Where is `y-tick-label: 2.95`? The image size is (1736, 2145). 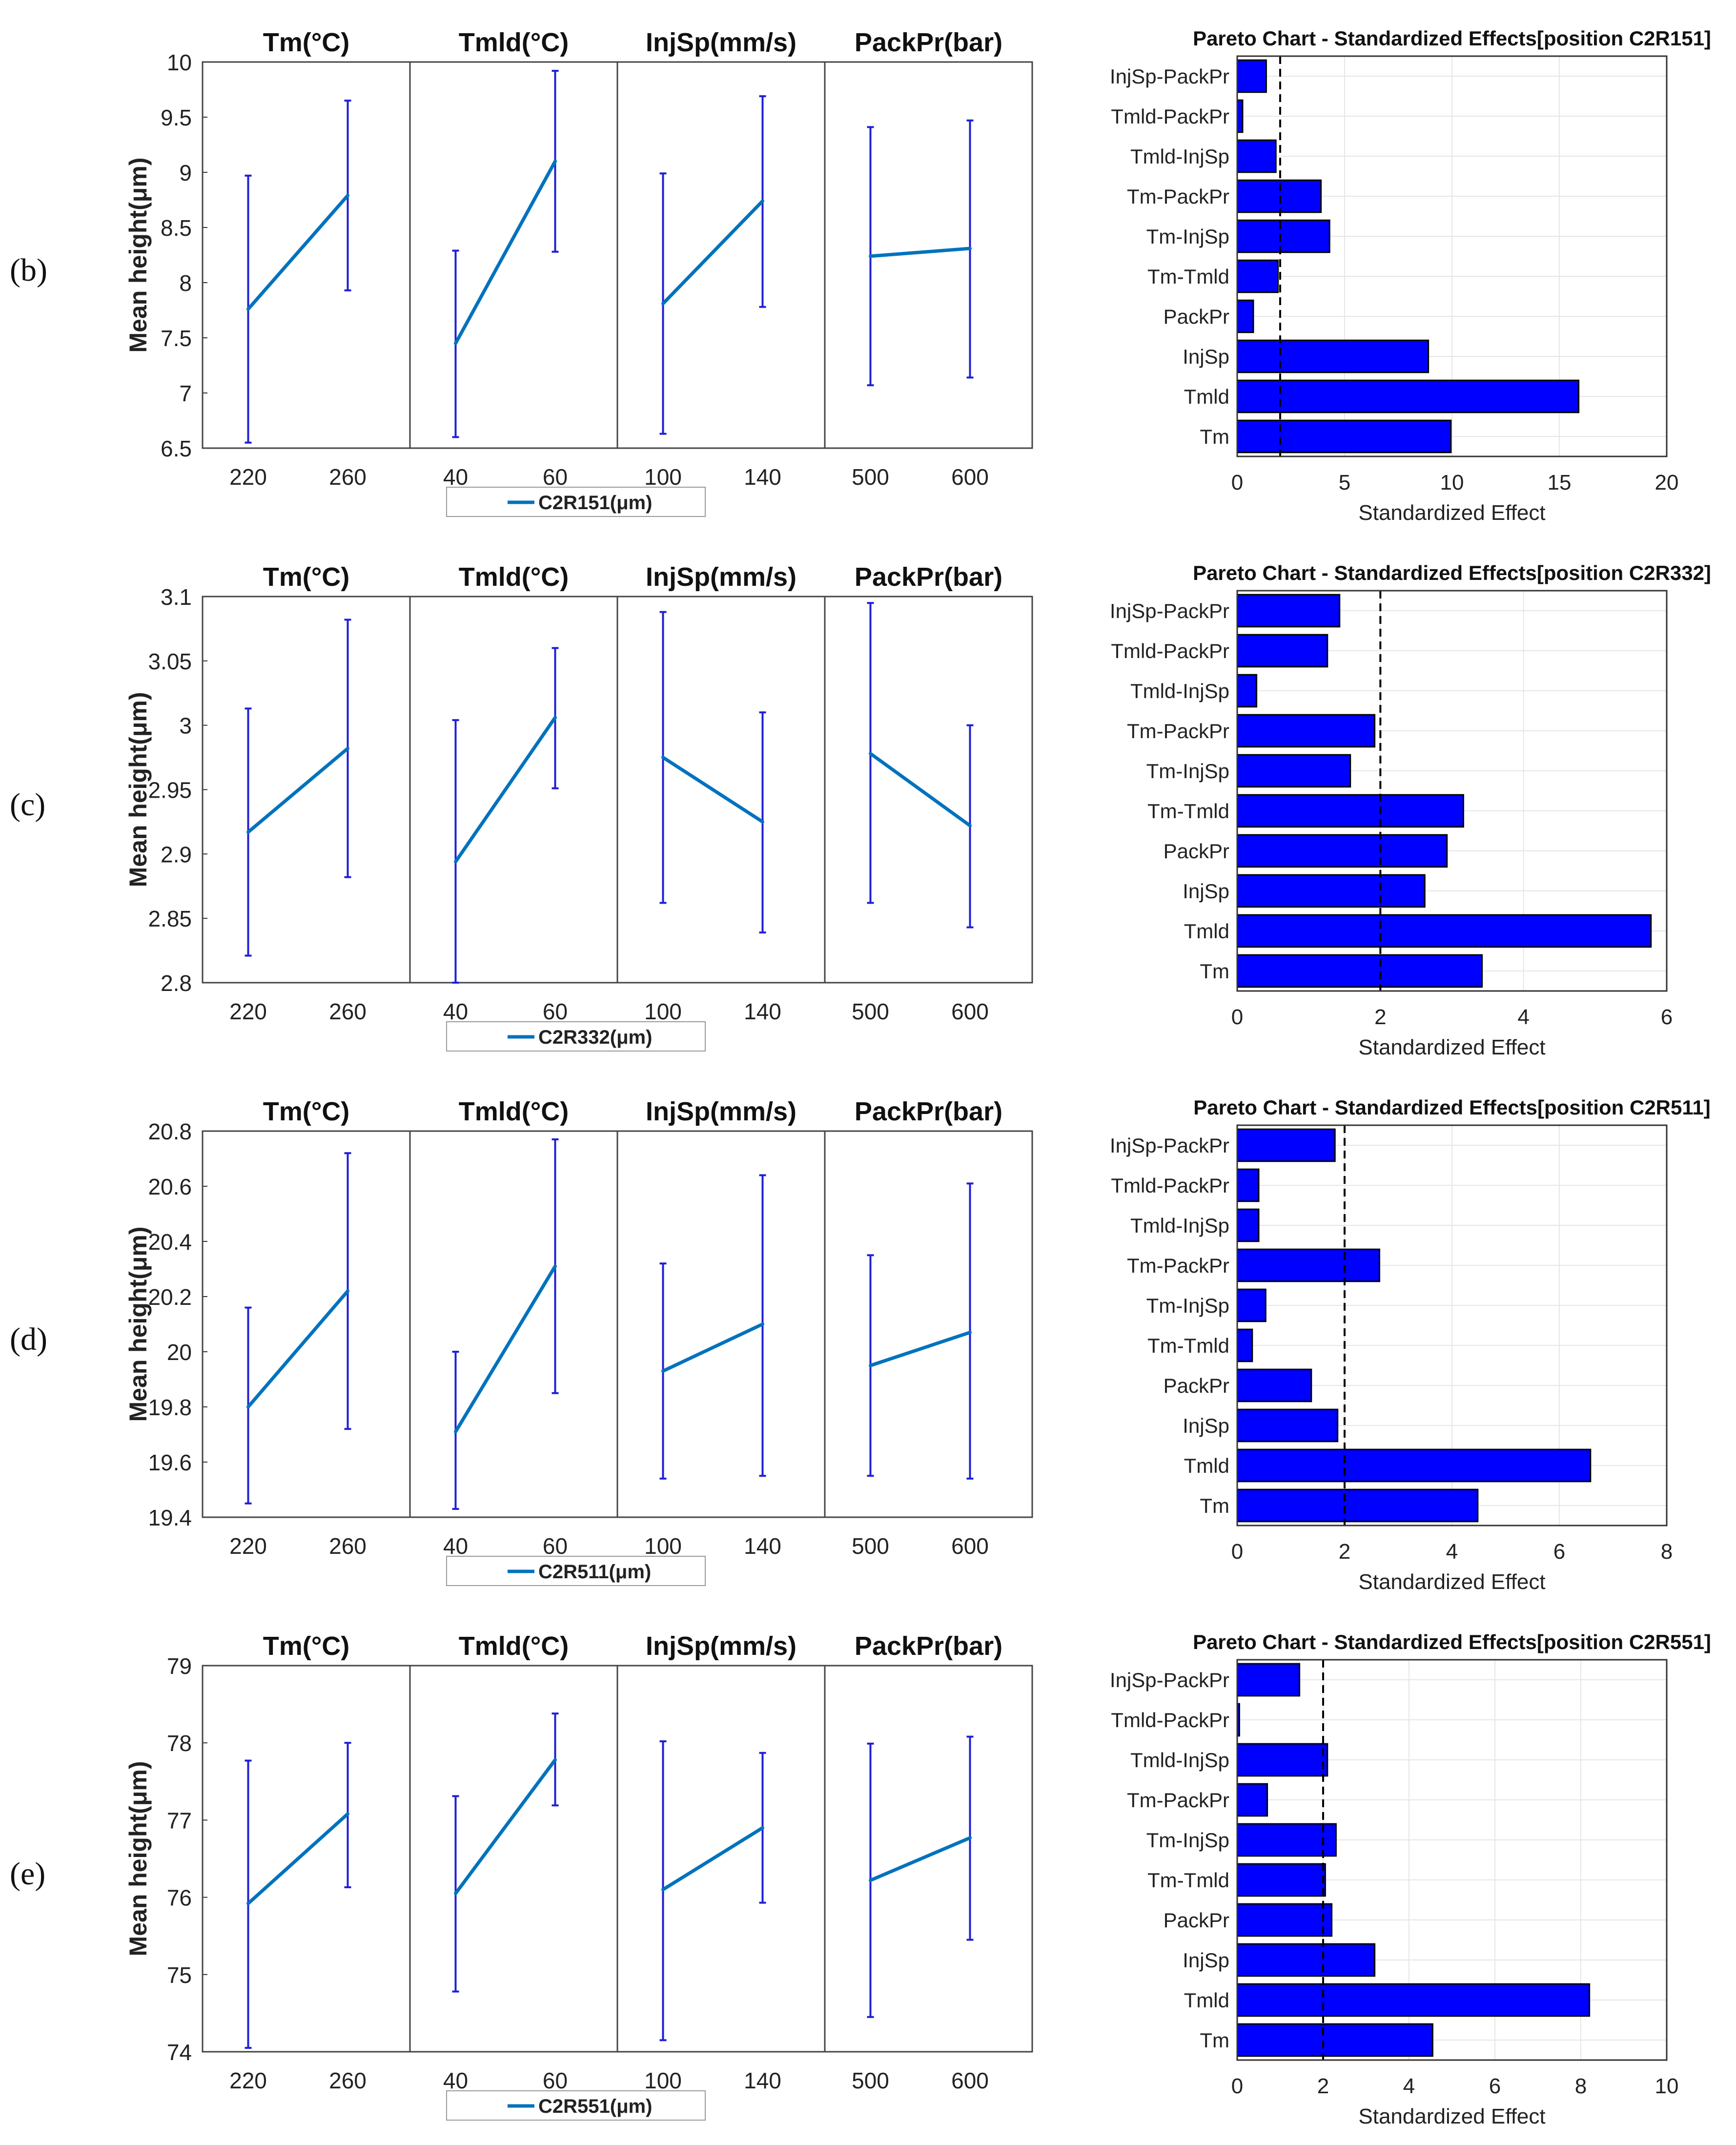 y-tick-label: 2.95 is located at coordinates (170, 790).